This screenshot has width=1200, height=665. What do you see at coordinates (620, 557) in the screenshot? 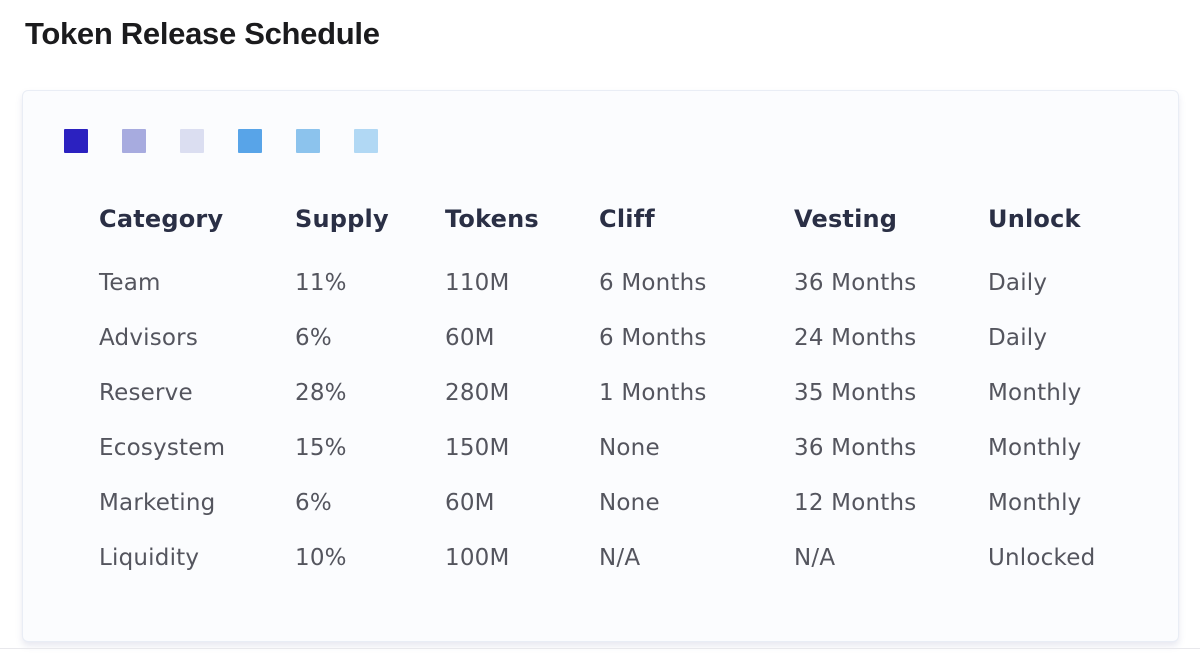
I see `cell-liquidity-cliff: N/A` at bounding box center [620, 557].